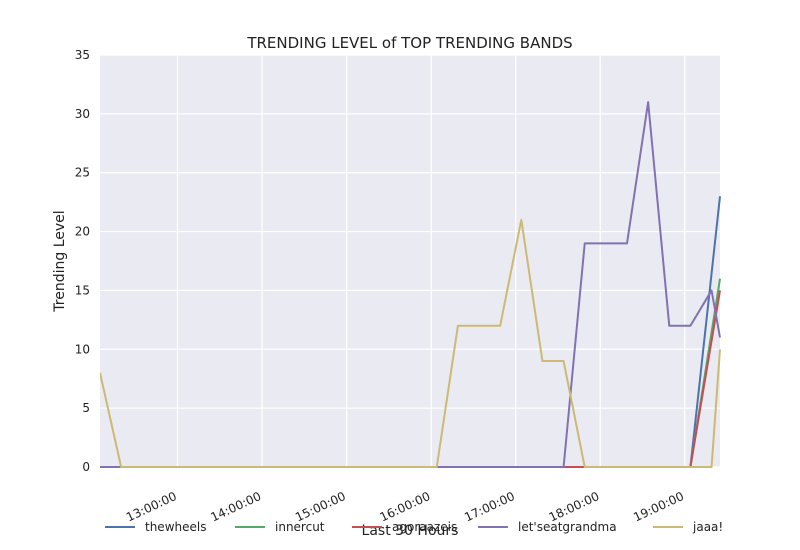 This screenshot has height=550, width=800. I want to click on legend-label: jaaa!, so click(707, 527).